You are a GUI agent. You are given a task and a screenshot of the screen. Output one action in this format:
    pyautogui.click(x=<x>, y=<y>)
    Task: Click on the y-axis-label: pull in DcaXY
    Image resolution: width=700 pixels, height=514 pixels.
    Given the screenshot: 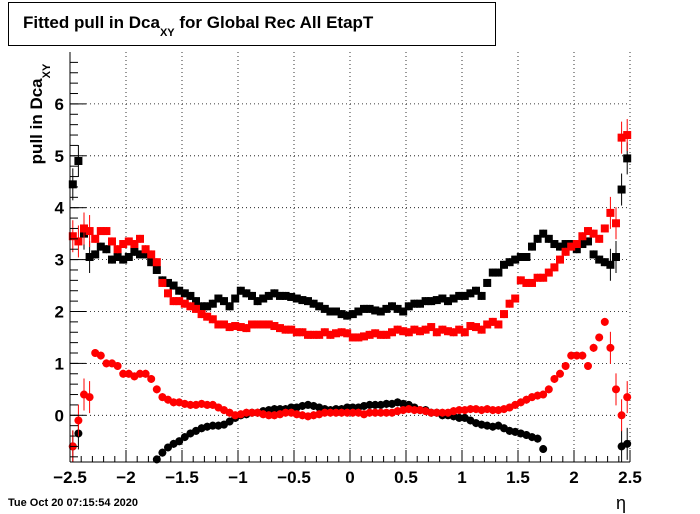 What is the action you would take?
    pyautogui.click(x=40, y=114)
    